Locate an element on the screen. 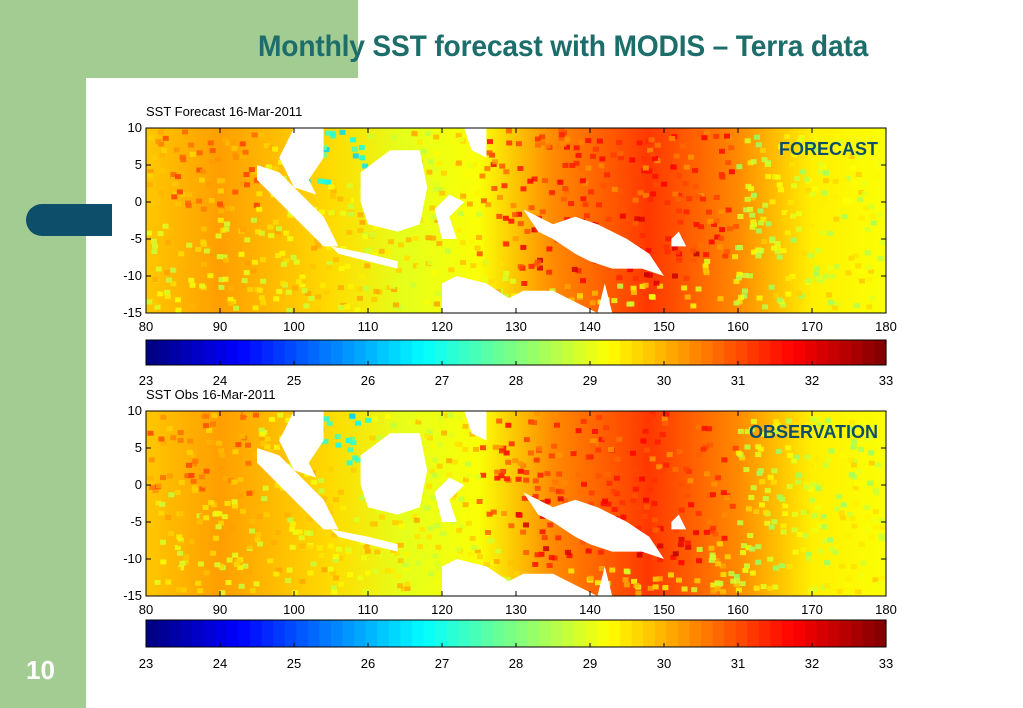 This screenshot has height=708, width=1023. left-band is located at coordinates (43, 354).